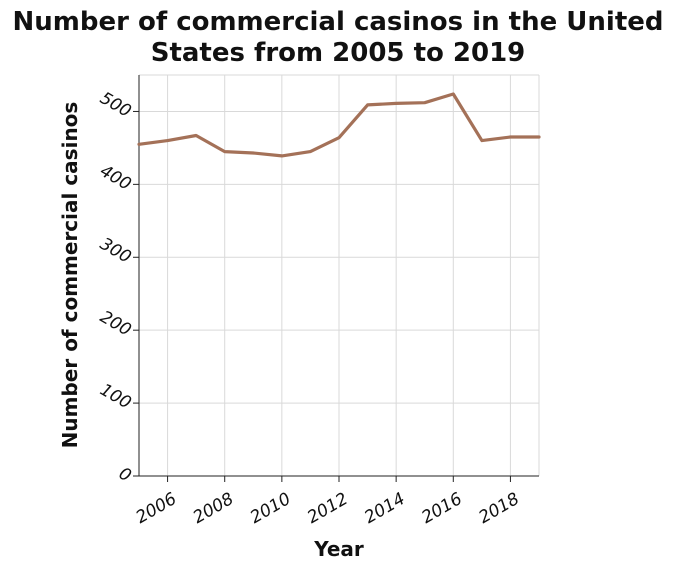  What do you see at coordinates (115, 397) in the screenshot?
I see `y-tick-label: 100` at bounding box center [115, 397].